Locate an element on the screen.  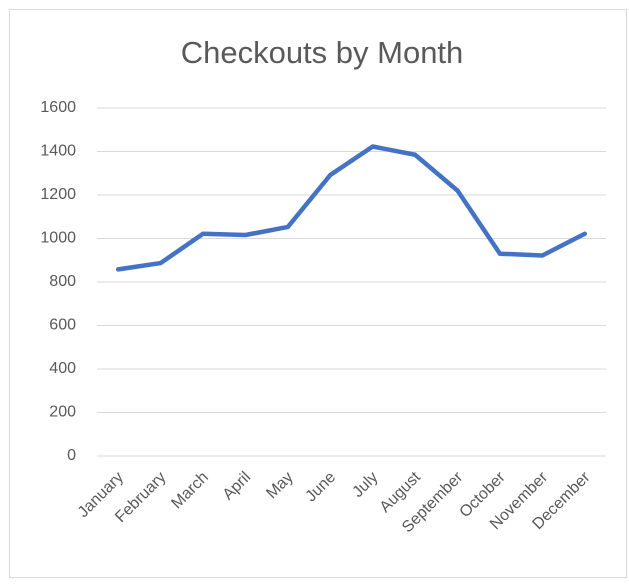
y-tick-label: 1200 is located at coordinates (58, 194).